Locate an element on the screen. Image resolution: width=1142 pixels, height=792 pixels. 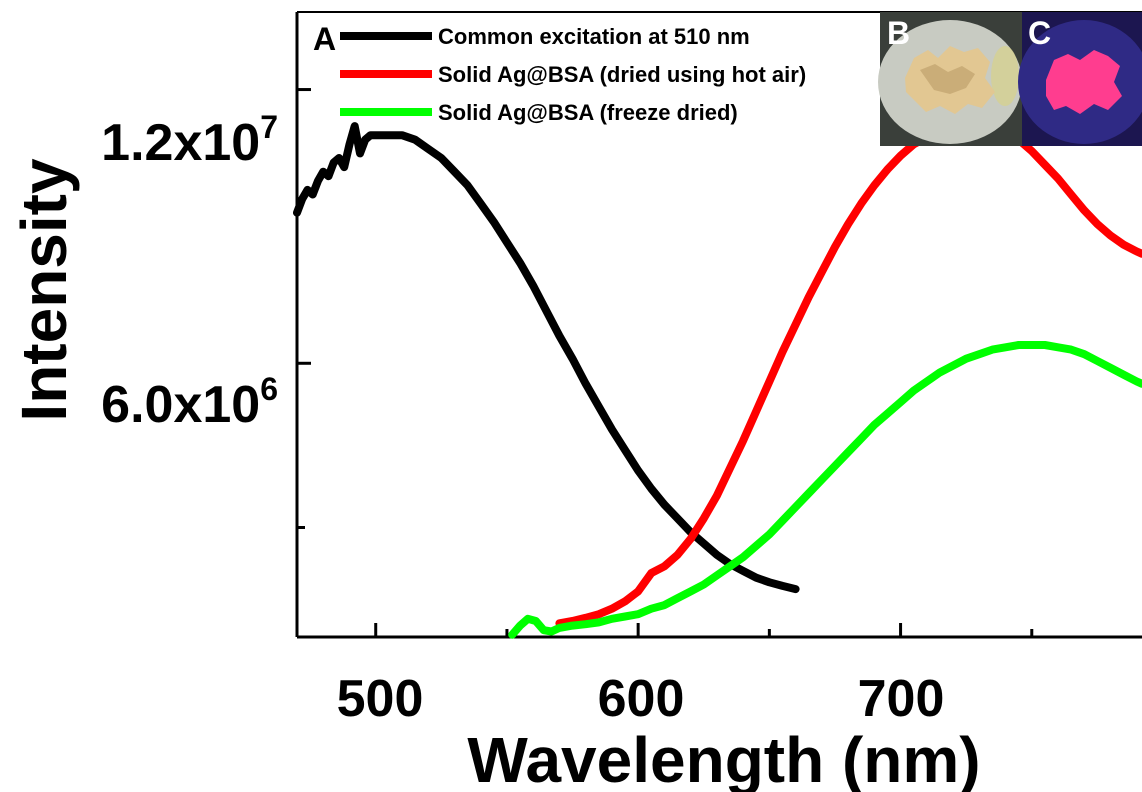
inset-photo-c: C is located at coordinates (1080, 79).